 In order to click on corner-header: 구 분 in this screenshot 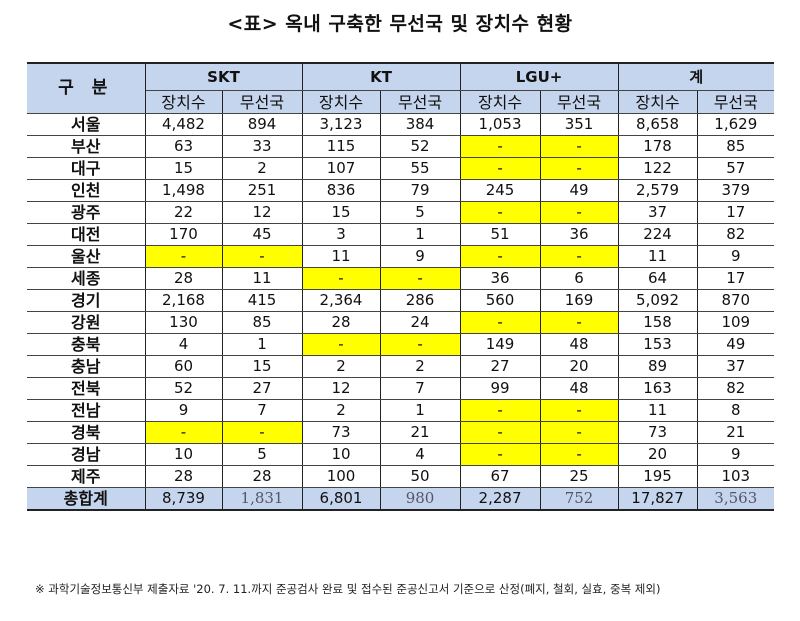, I will do `click(86, 88)`.